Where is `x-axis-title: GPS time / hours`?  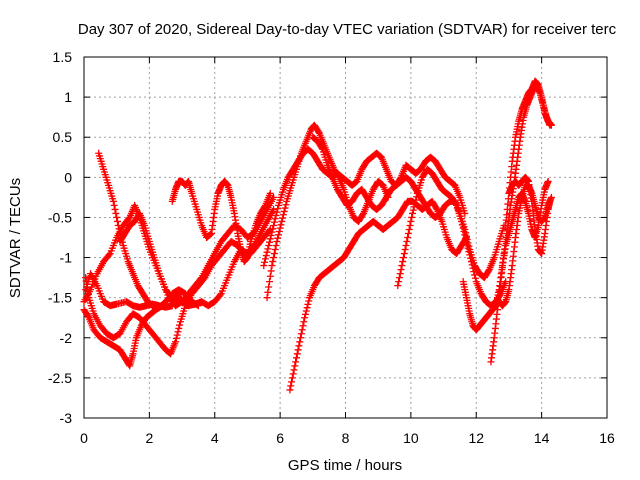
x-axis-title: GPS time / hours is located at coordinates (345, 465).